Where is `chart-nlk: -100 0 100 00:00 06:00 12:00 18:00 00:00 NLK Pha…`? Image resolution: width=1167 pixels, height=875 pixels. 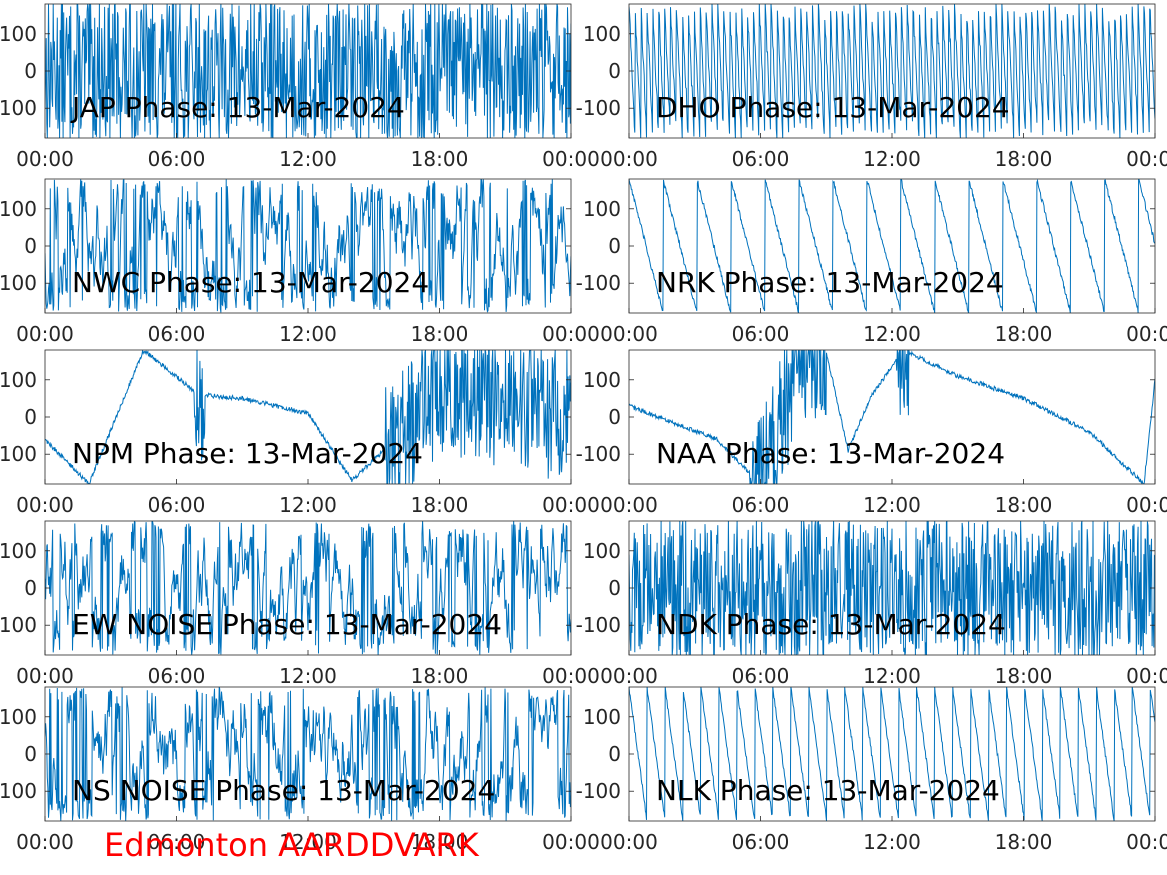 chart-nlk: -100 0 100 00:00 06:00 12:00 18:00 00:00 NLK Pha… is located at coordinates (871, 770).